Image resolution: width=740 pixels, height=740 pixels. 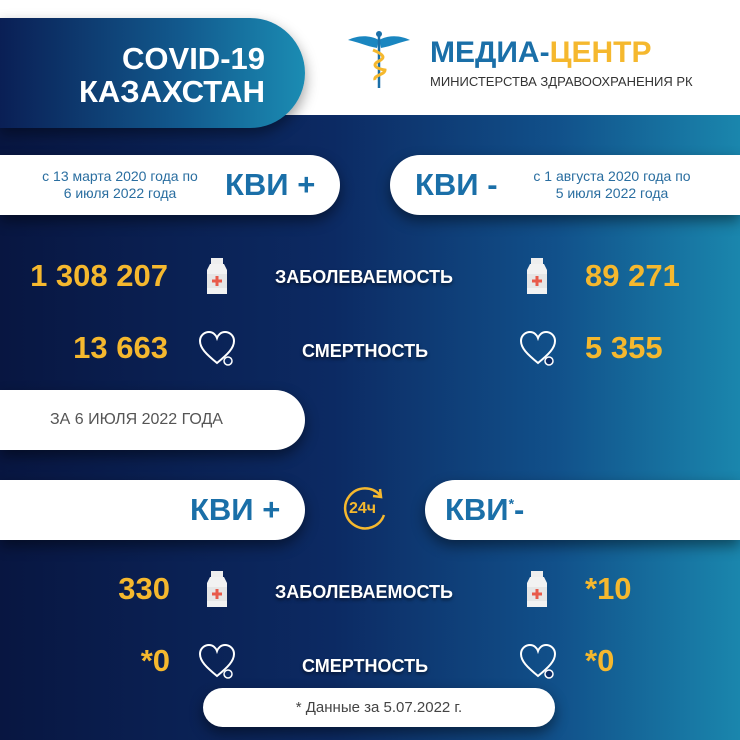 I want to click on logo-brand: МЕДИА-ЦЕНТР, so click(x=541, y=53).